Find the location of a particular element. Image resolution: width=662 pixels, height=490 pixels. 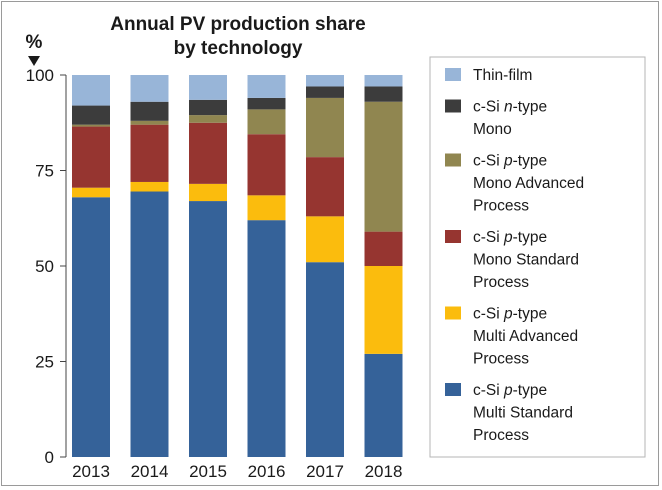

legend-label-5-line-1: Multi Standard is located at coordinates (523, 413).